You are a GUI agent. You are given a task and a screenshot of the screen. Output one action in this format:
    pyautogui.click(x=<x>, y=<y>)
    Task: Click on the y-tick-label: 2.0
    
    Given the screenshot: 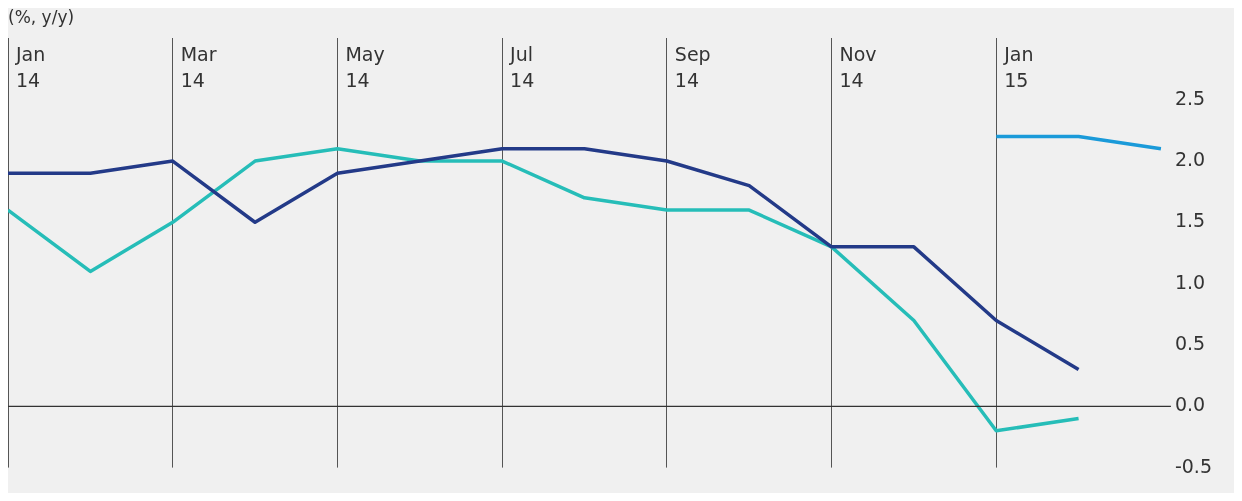 What is the action you would take?
    pyautogui.click(x=1190, y=158)
    